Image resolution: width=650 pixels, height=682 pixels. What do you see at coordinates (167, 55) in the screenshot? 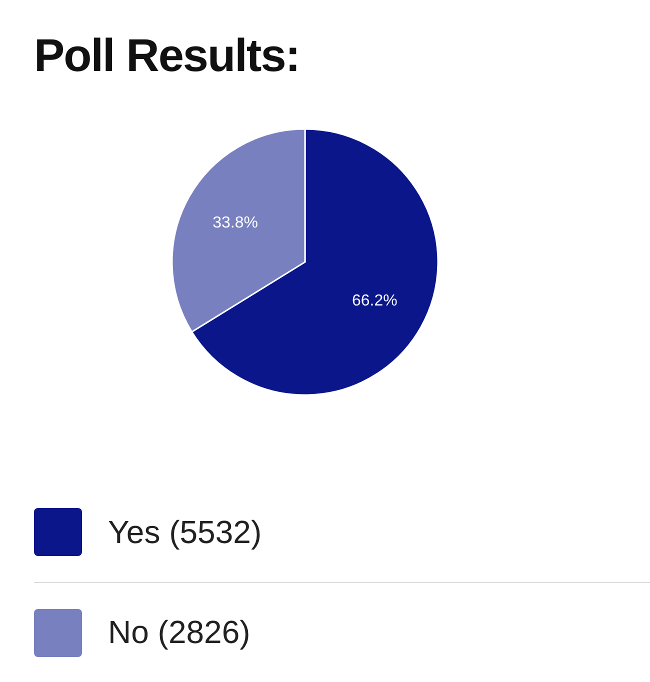
I see `chart-title: Poll Results:` at bounding box center [167, 55].